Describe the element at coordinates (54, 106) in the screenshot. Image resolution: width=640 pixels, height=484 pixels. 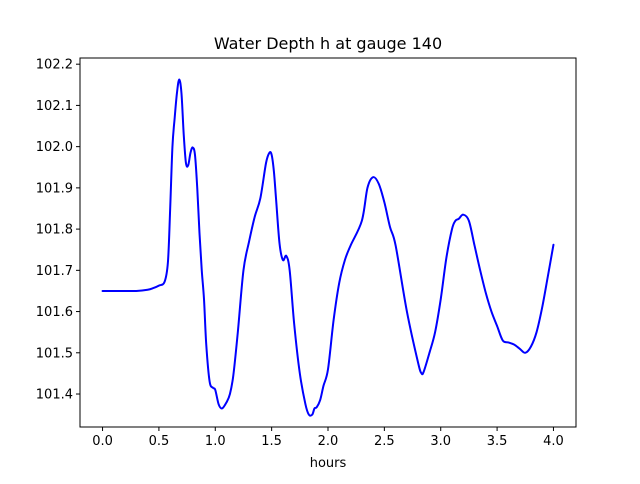
I see `y-tick-label: 102.1` at that location.